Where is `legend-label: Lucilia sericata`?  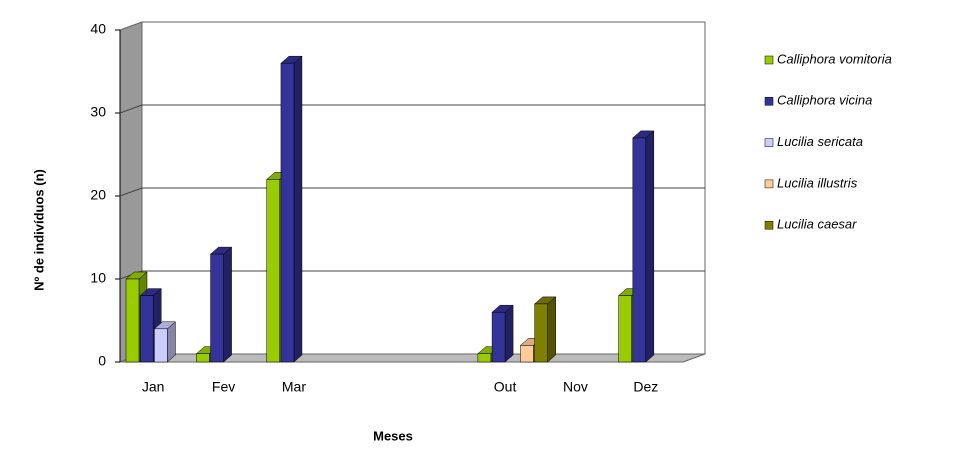 legend-label: Lucilia sericata is located at coordinates (820, 141).